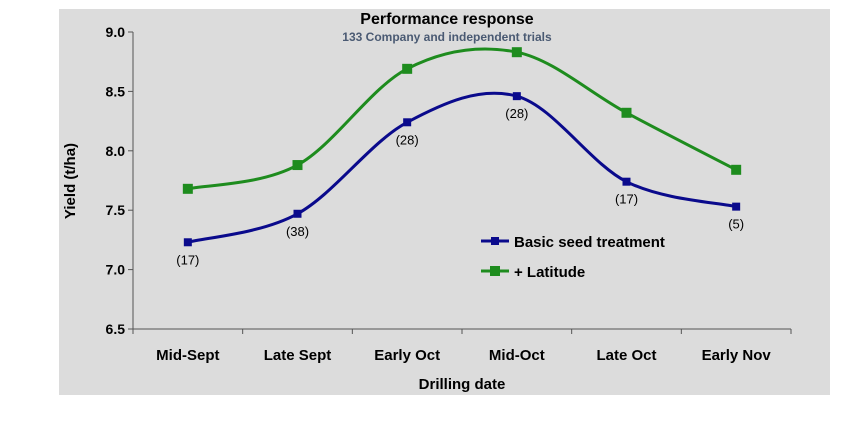 The height and width of the screenshot is (443, 853). What do you see at coordinates (407, 355) in the screenshot?
I see `x-tick-label: Early Oct` at bounding box center [407, 355].